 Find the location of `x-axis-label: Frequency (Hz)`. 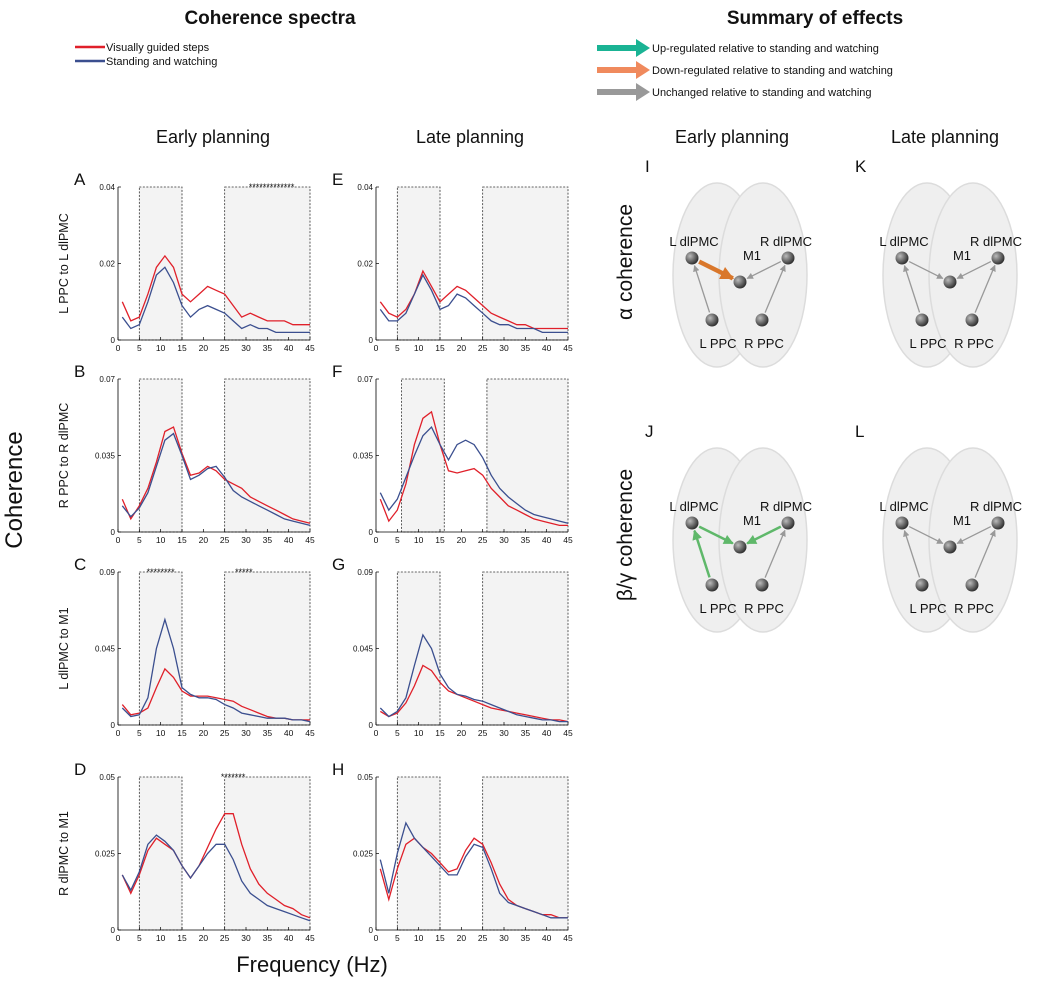

x-axis-label: Frequency (Hz) is located at coordinates (312, 964).